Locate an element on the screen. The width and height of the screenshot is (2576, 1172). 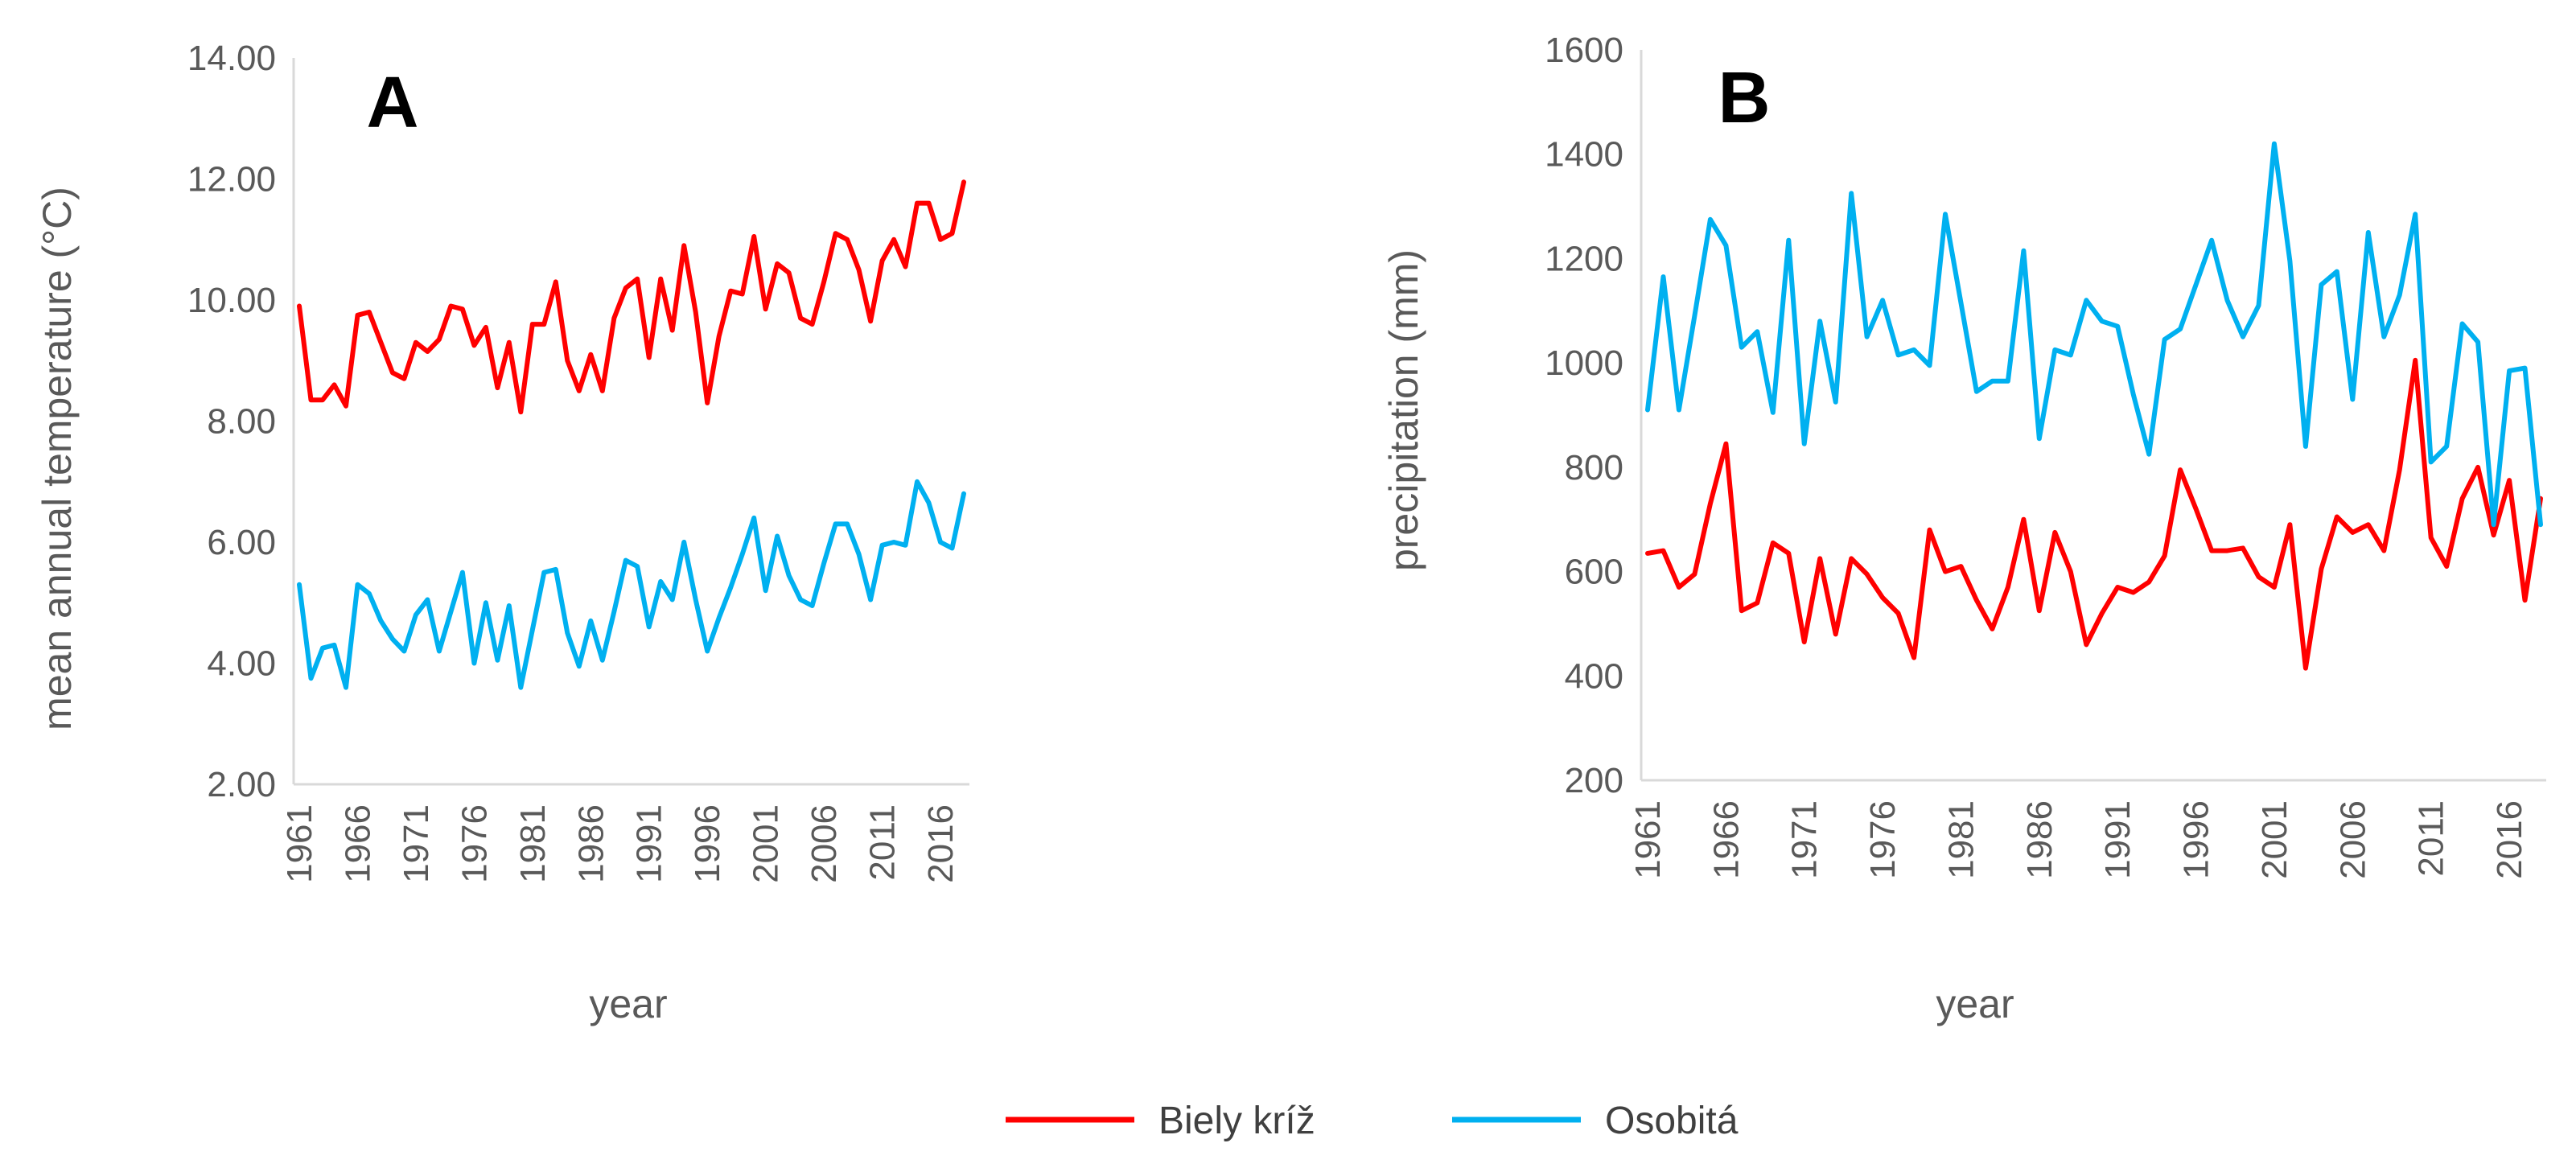
y-tick-label: 200 is located at coordinates (1594, 780).